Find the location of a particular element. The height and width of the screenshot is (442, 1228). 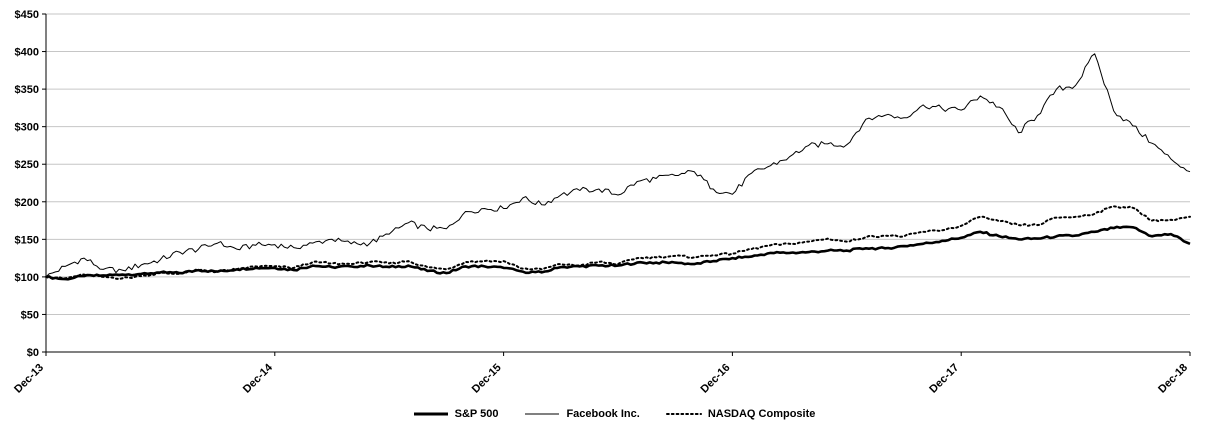

legend-item-sp500: S&P 500 is located at coordinates (456, 414).